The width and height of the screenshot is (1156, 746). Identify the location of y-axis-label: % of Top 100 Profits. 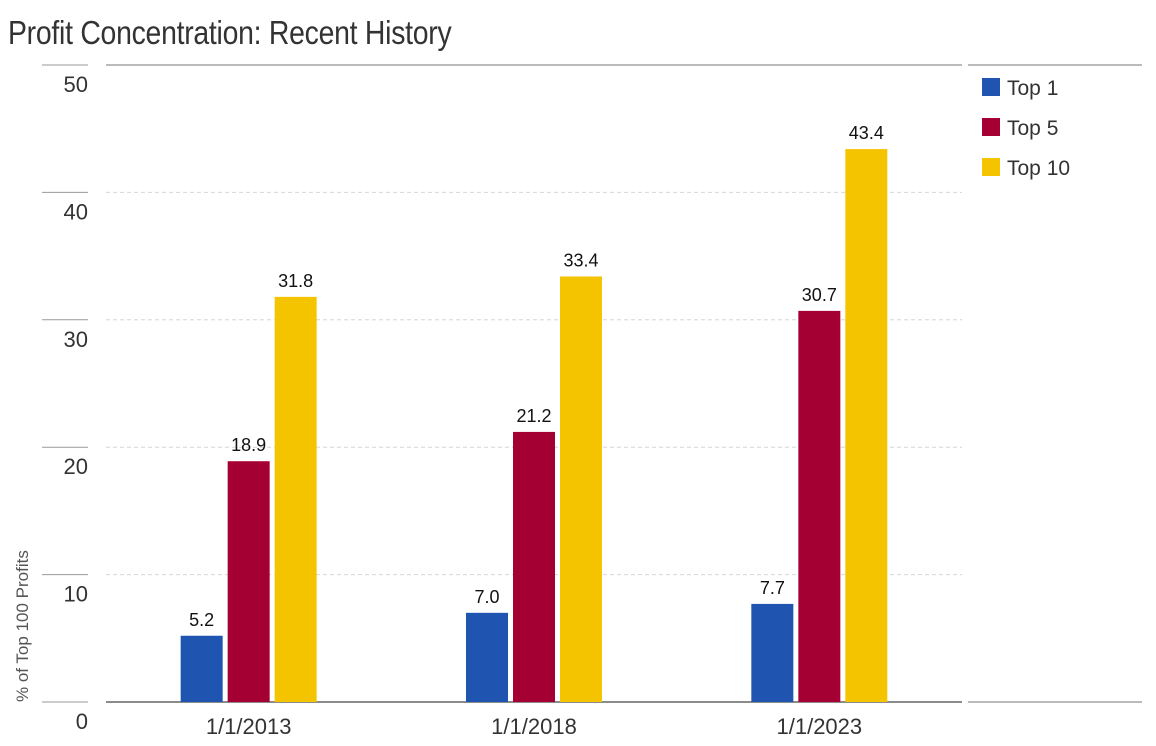
(22, 626).